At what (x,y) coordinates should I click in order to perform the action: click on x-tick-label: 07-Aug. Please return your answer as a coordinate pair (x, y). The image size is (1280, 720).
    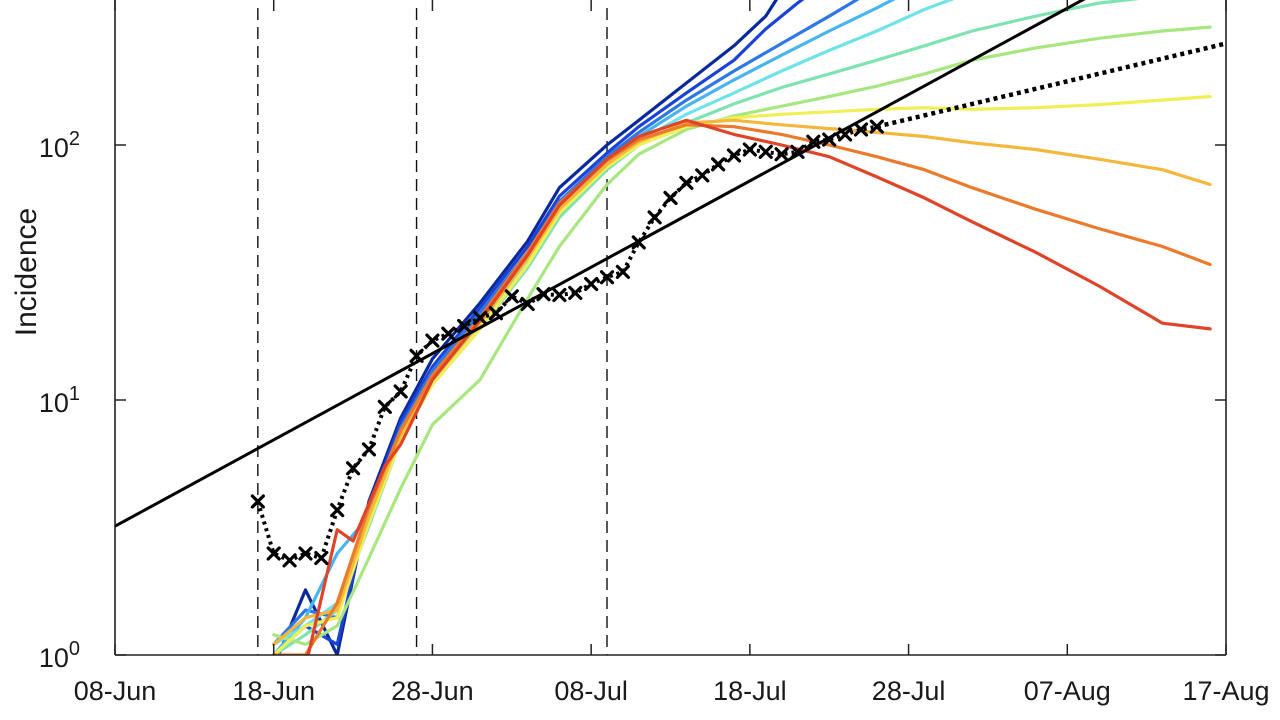
    Looking at the image, I should click on (1067, 691).